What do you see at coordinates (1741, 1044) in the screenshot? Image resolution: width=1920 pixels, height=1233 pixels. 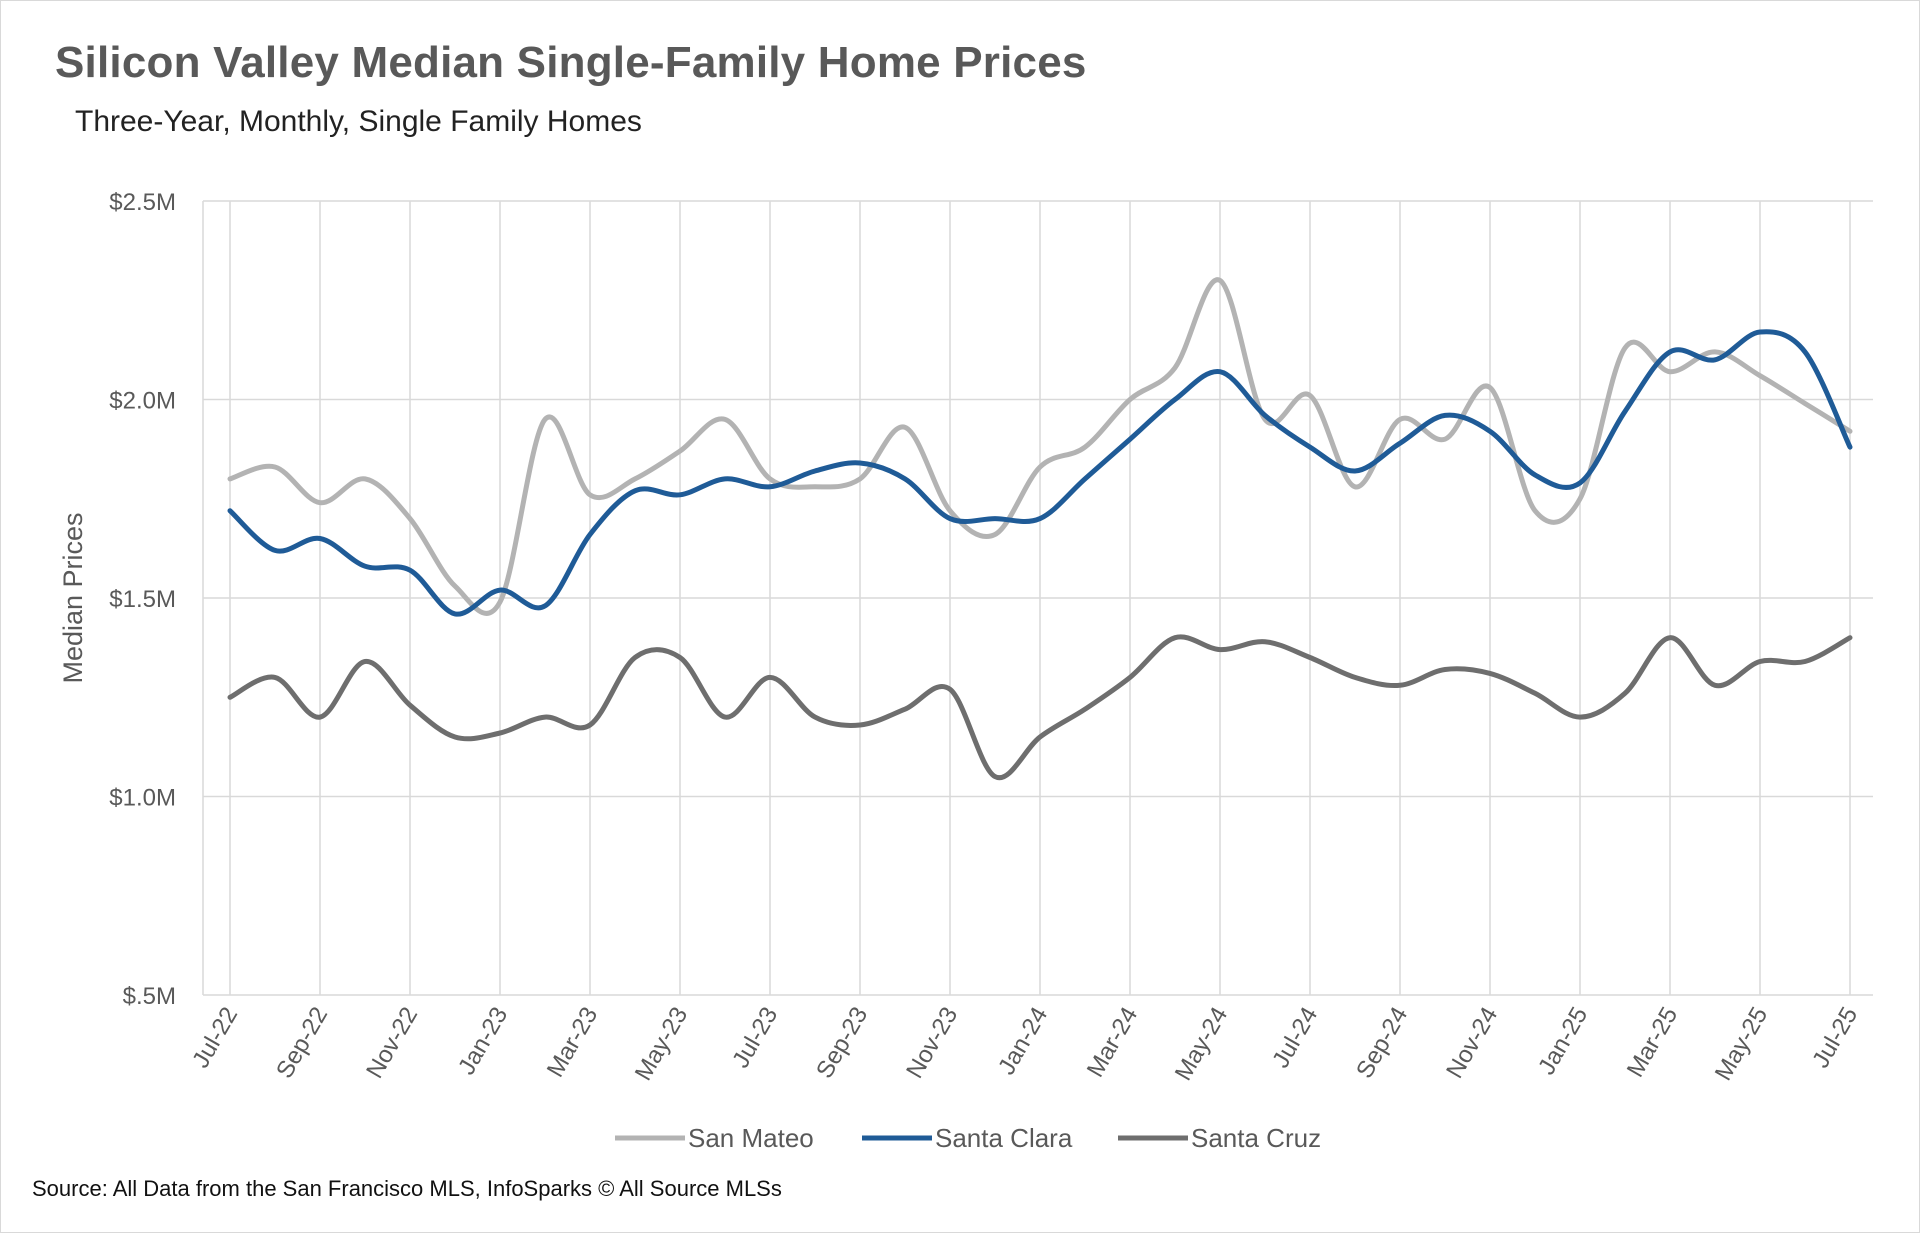 I see `x-tick-label: May-25` at bounding box center [1741, 1044].